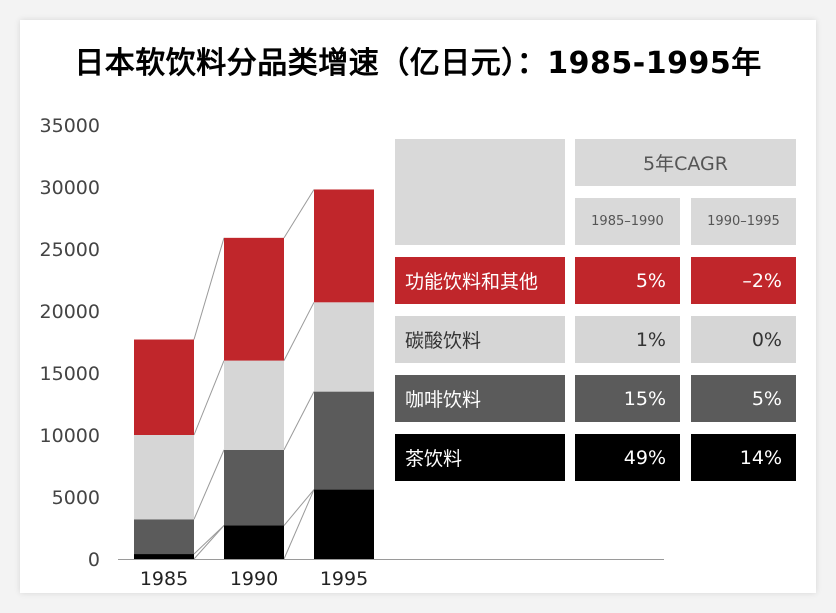 The height and width of the screenshot is (613, 836). I want to click on y-tick-label: 10000, so click(70, 436).